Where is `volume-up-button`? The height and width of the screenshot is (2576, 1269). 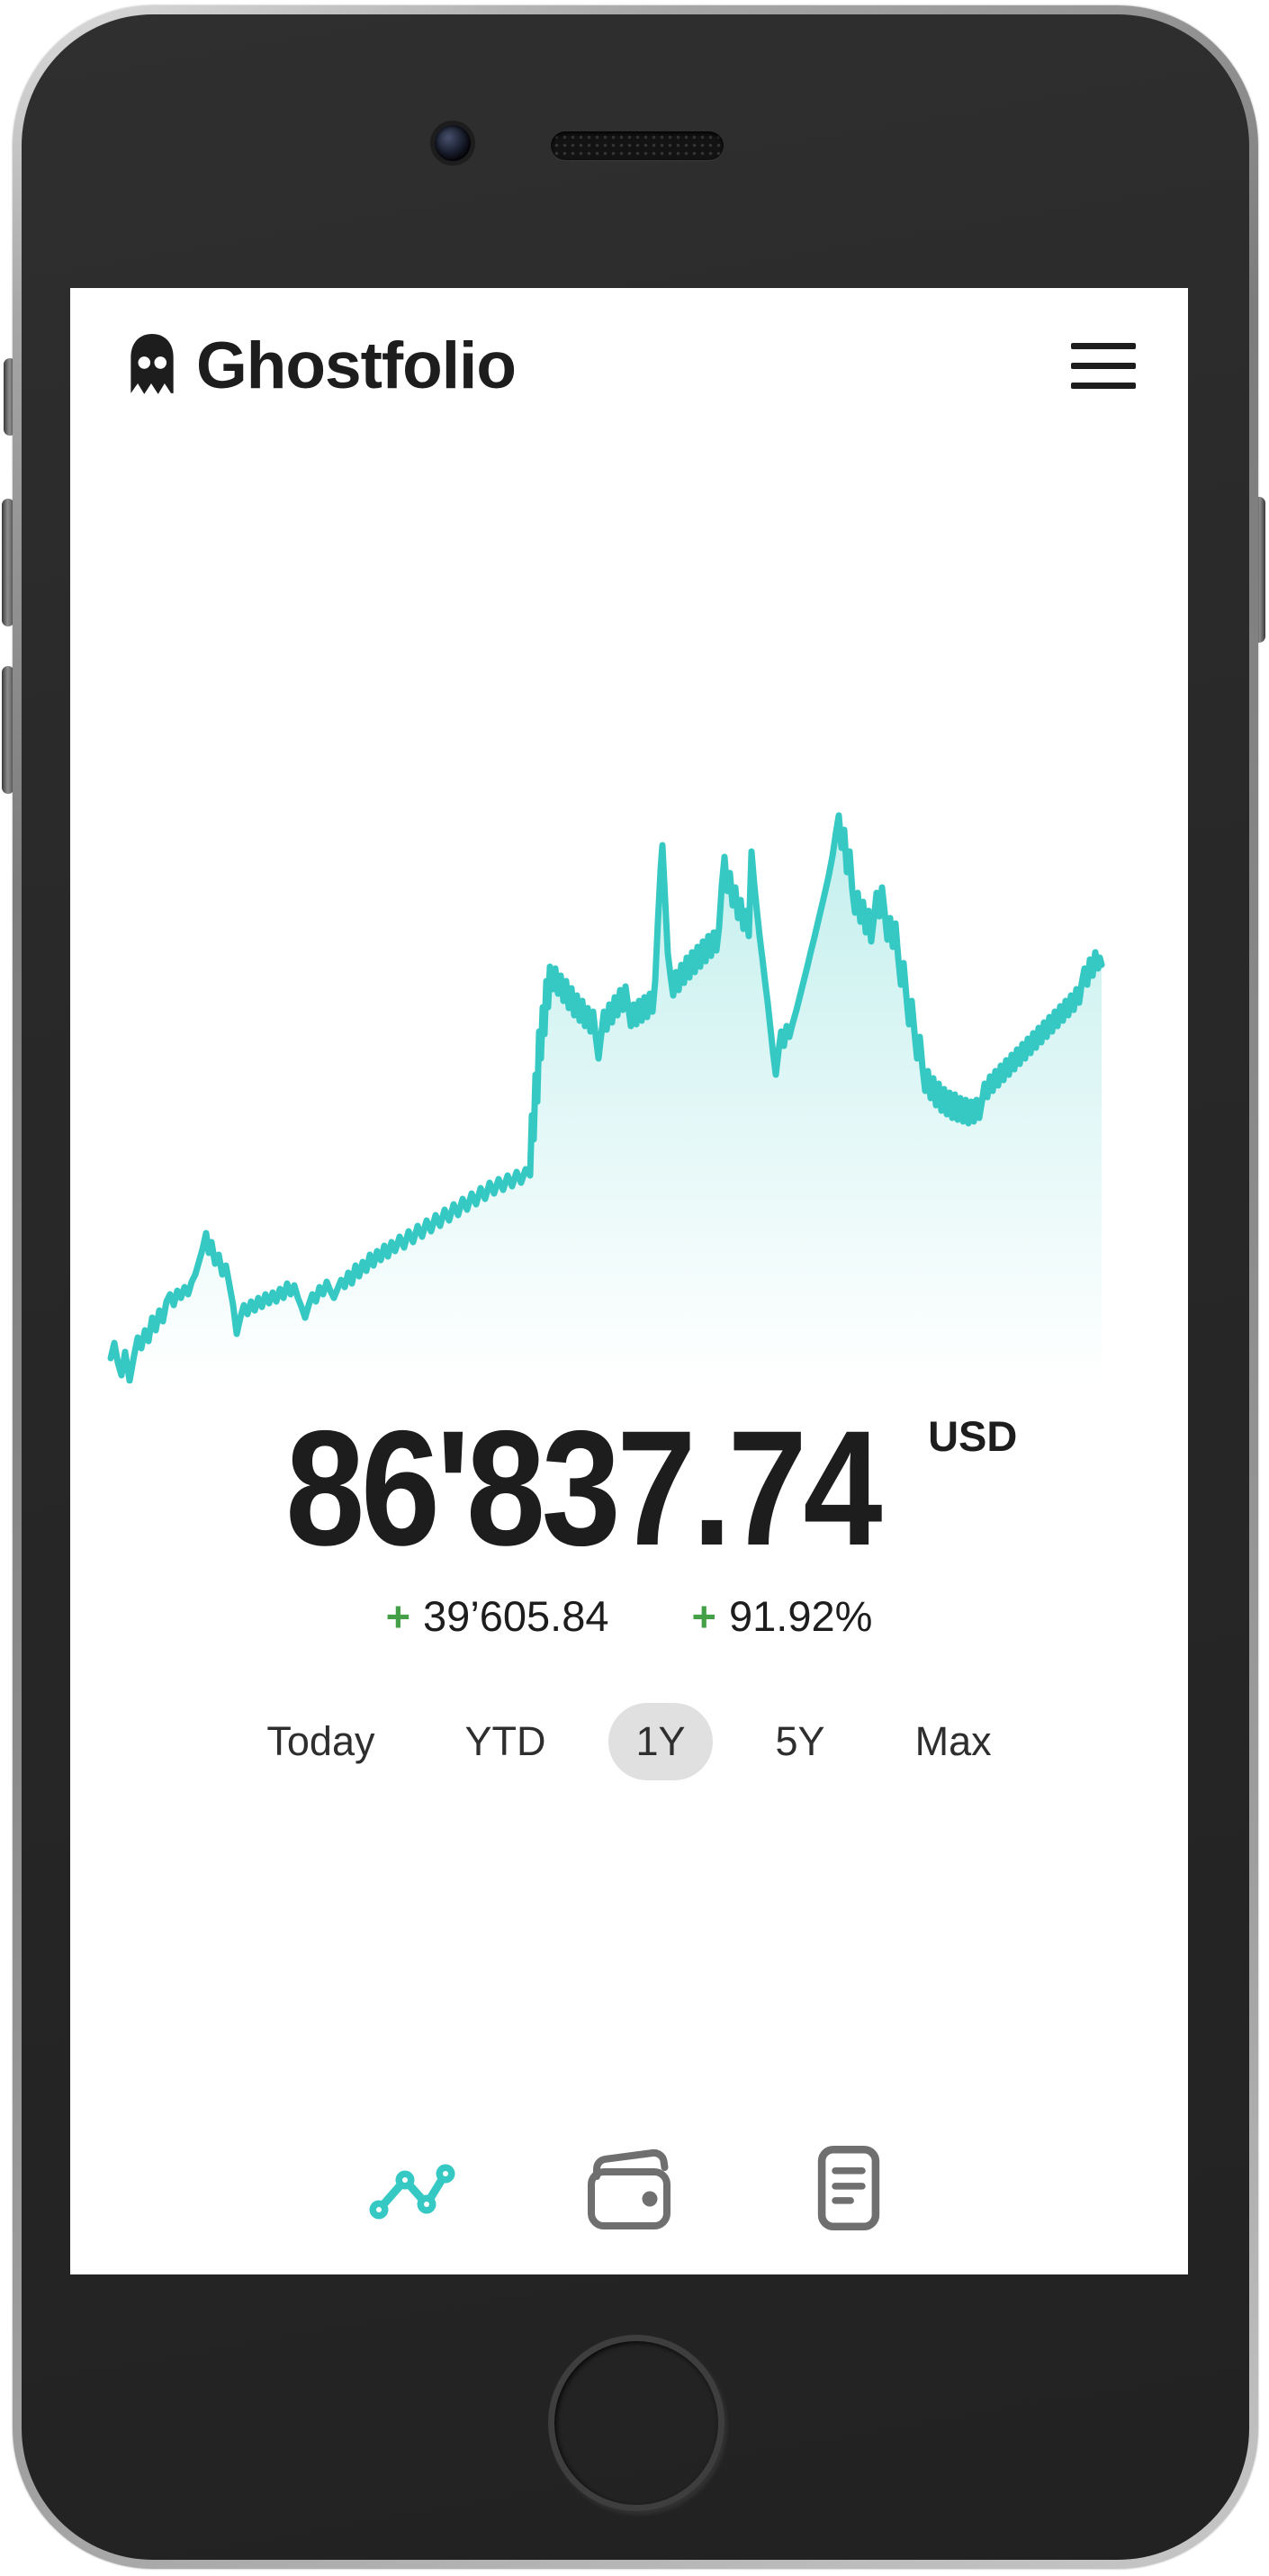
volume-up-button is located at coordinates (8, 562).